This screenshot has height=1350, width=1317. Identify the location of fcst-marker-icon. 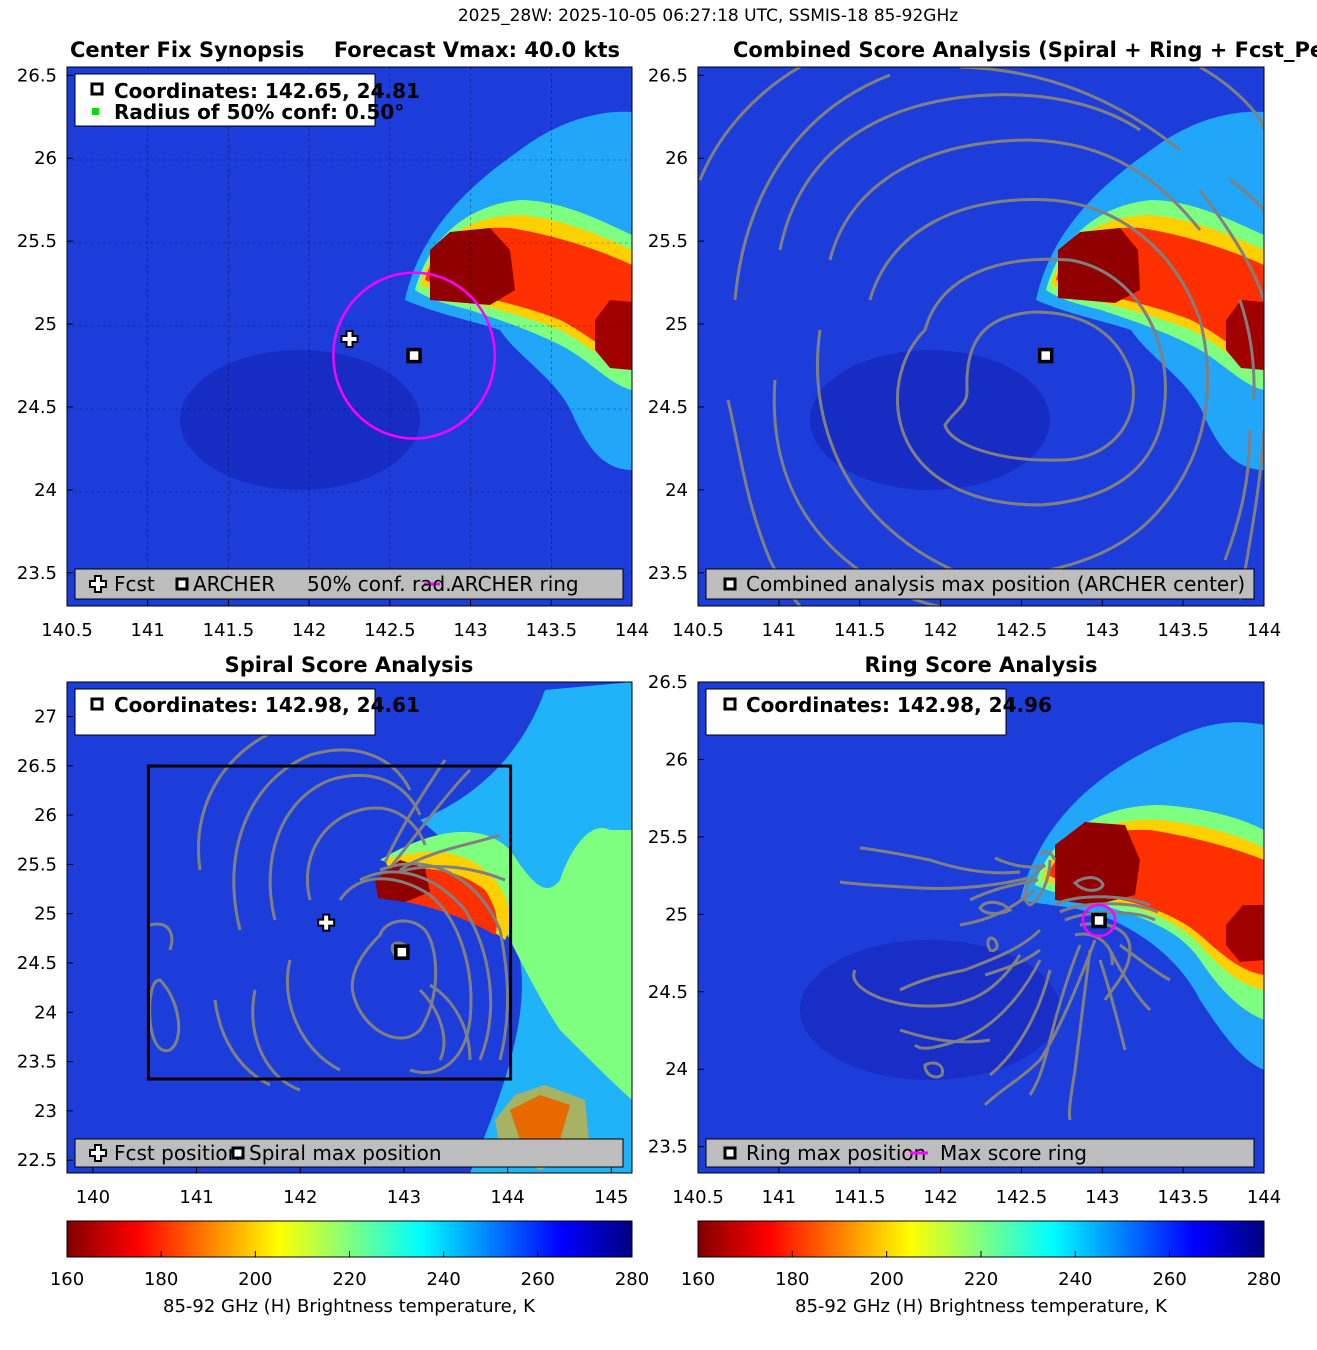
(98, 1153).